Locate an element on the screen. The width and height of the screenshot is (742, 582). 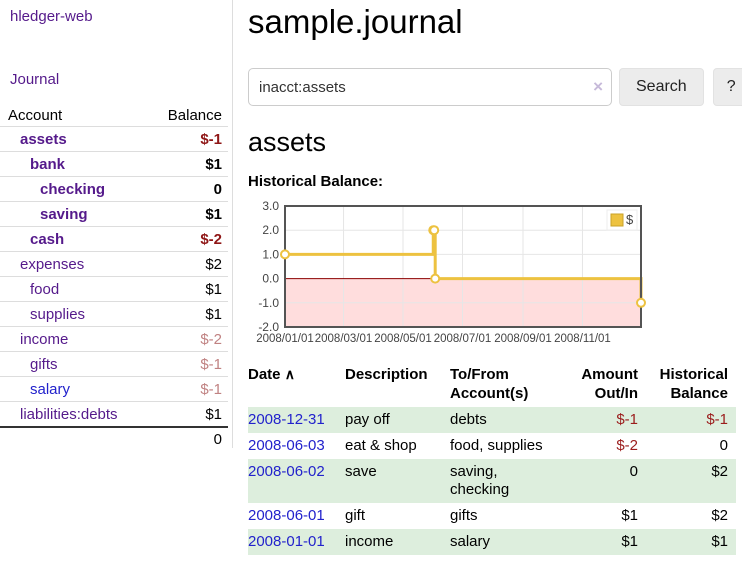
total-balance: 0 is located at coordinates (217, 439).